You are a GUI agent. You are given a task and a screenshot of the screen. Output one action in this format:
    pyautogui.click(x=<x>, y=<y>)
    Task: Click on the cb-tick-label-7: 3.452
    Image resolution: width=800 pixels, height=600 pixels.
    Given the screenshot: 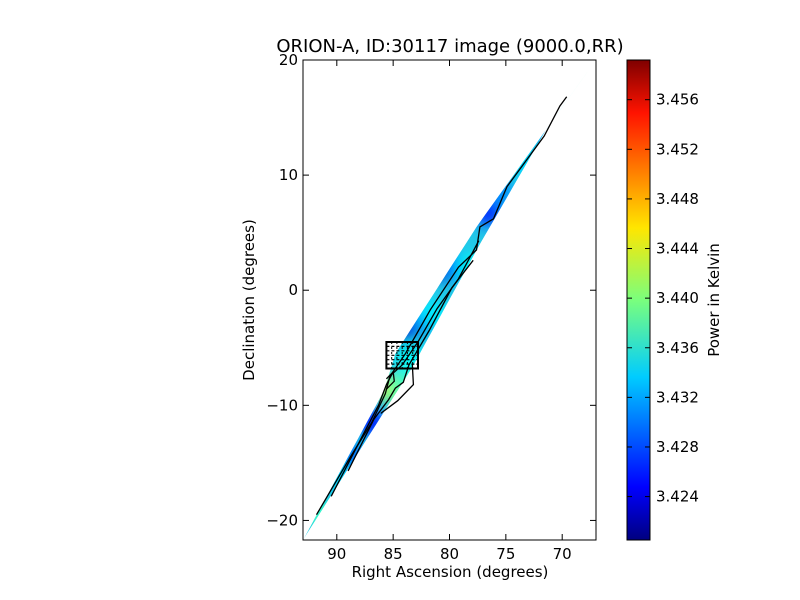 What is the action you would take?
    pyautogui.click(x=677, y=149)
    